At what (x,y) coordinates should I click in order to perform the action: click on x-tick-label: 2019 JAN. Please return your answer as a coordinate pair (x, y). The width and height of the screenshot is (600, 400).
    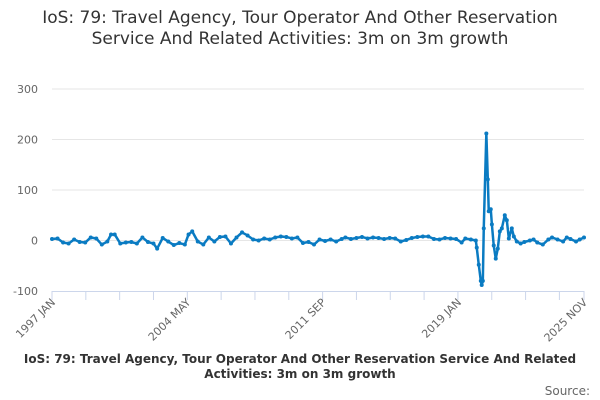
    Looking at the image, I should click on (441, 318).